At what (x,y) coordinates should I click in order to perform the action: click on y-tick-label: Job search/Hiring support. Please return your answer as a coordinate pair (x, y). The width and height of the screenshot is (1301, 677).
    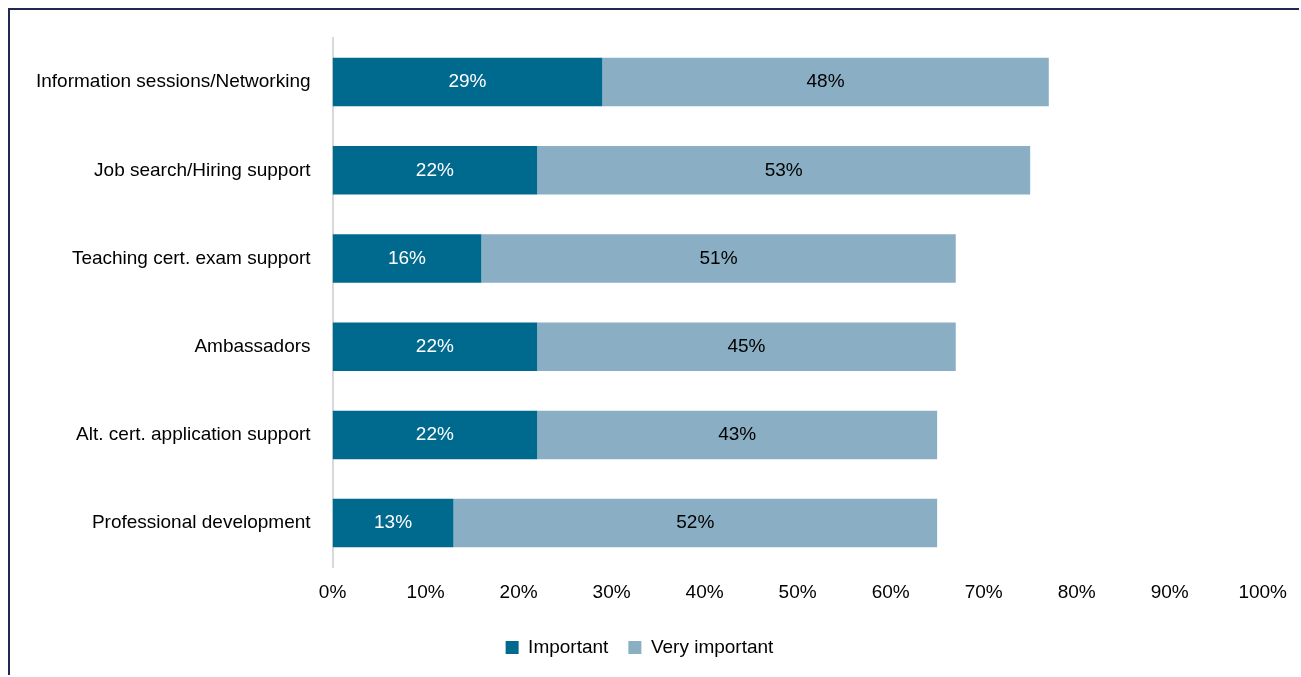
    Looking at the image, I should click on (203, 169).